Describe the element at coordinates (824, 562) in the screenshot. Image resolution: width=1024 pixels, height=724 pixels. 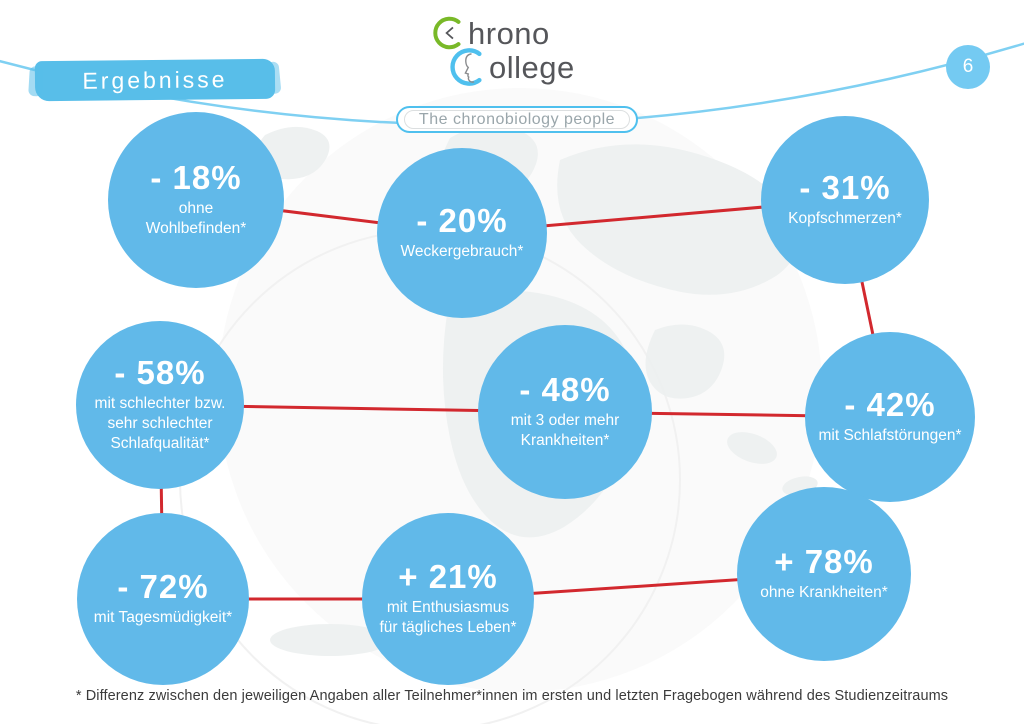
I see `stat-value: + 78%` at that location.